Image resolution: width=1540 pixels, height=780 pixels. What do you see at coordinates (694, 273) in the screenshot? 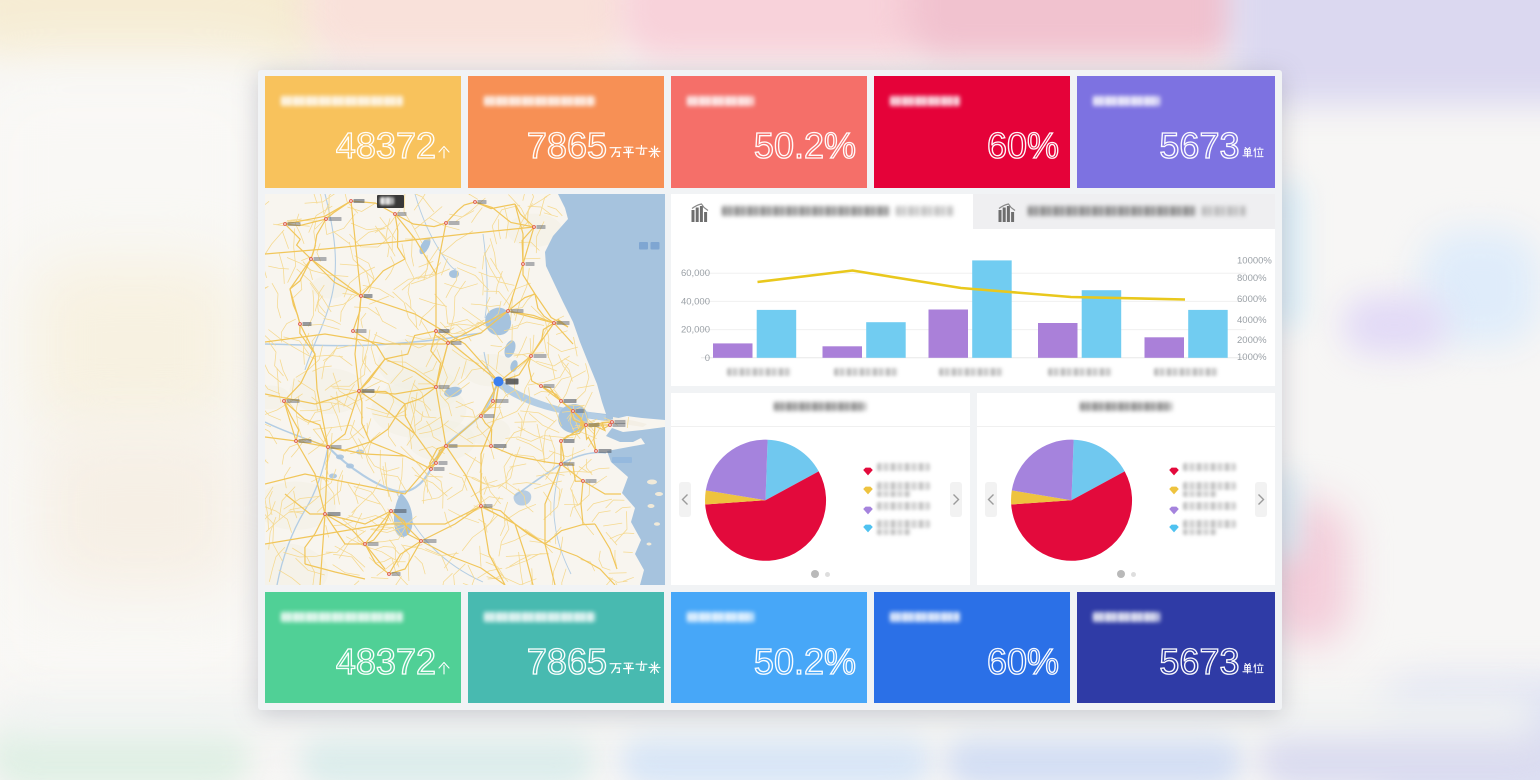
I see `svg-text: 60,000` at bounding box center [694, 273].